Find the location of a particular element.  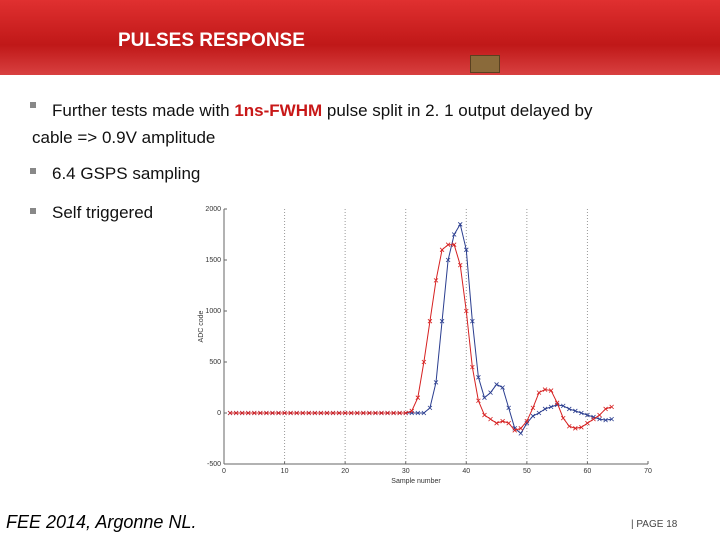

x-tick-label: 30 is located at coordinates (406, 471).